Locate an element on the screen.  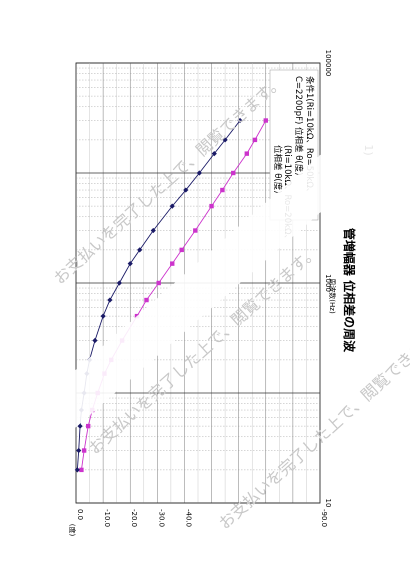
y-tick-label: -20.0 is located at coordinates (134, 518).